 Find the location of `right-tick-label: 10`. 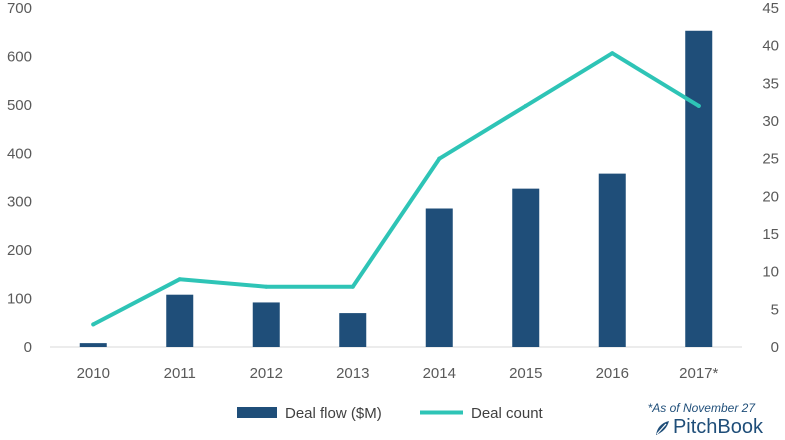

right-tick-label: 10 is located at coordinates (770, 272).